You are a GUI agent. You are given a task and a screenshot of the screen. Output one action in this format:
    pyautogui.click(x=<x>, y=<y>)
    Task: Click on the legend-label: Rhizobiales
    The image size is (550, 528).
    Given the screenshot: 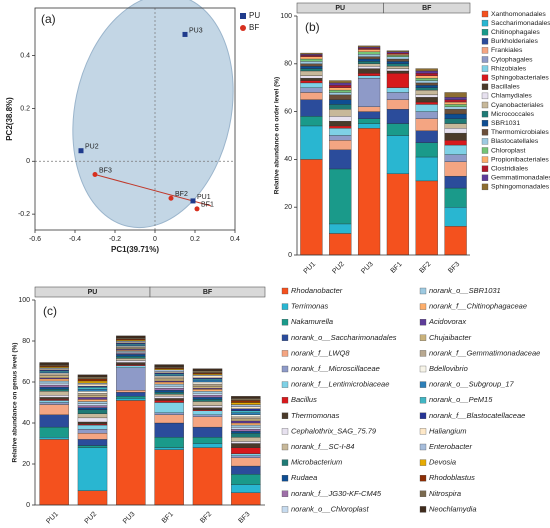 What is the action you would take?
    pyautogui.click(x=509, y=68)
    